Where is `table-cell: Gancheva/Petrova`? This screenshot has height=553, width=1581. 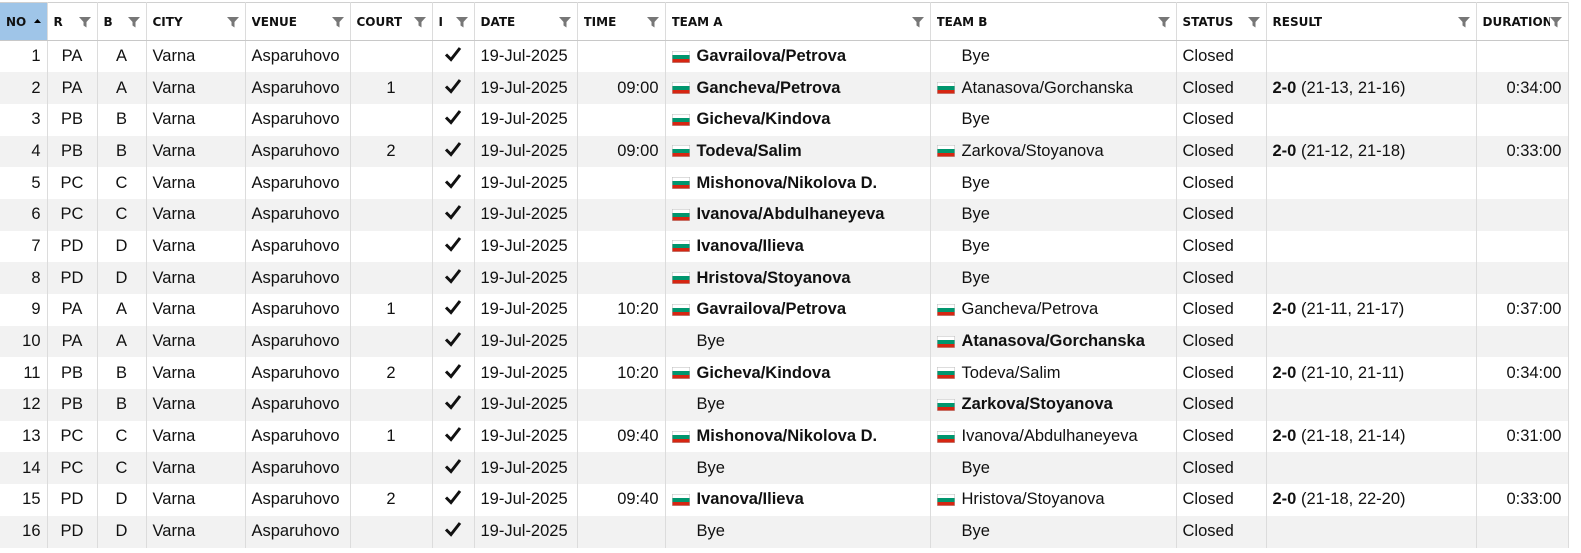
table-cell: Gancheva/Petrova is located at coordinates (1053, 310).